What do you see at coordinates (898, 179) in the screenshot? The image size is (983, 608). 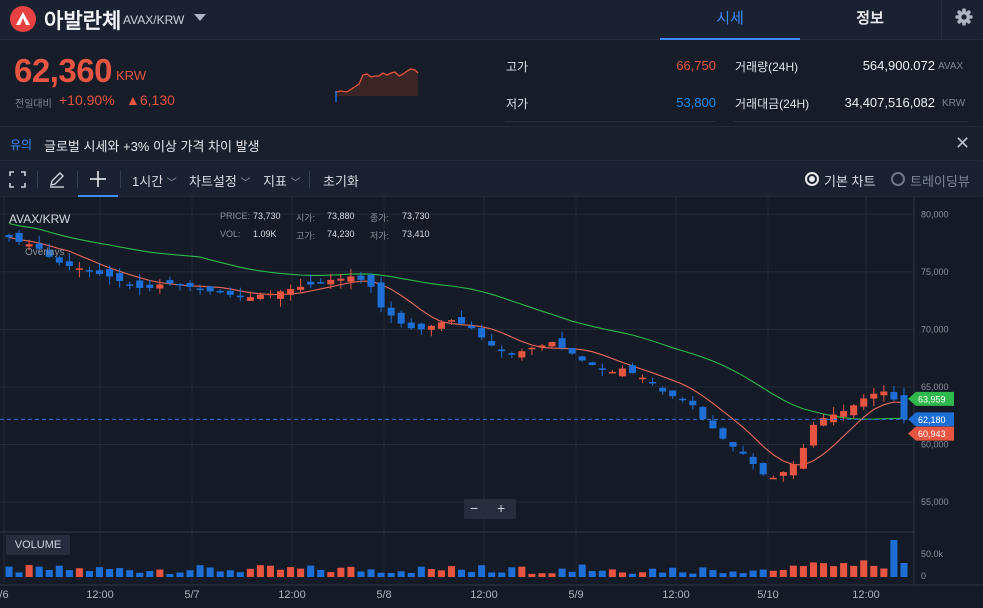 I see `trading-view-radio` at bounding box center [898, 179].